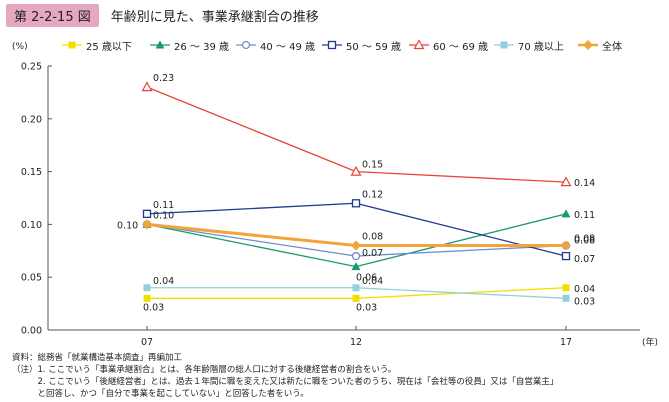 The image size is (669, 402). What do you see at coordinates (31, 119) in the screenshot?
I see `y-tick-label: 0.20` at bounding box center [31, 119].